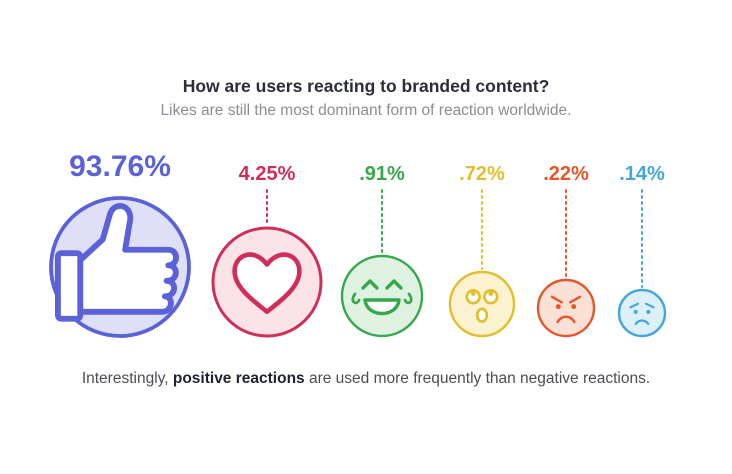 Image resolution: width=732 pixels, height=474 pixels. Describe the element at coordinates (120, 166) in the screenshot. I see `value-label: 93.76%` at that location.